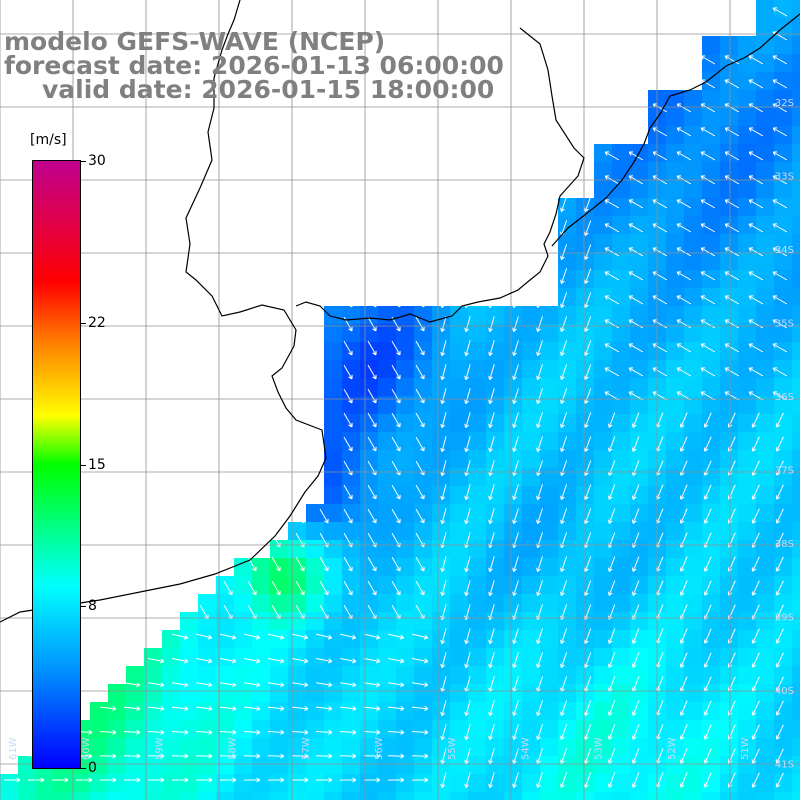 This screenshot has height=800, width=800. Describe the element at coordinates (784, 250) in the screenshot. I see `lat-label: 34S` at that location.